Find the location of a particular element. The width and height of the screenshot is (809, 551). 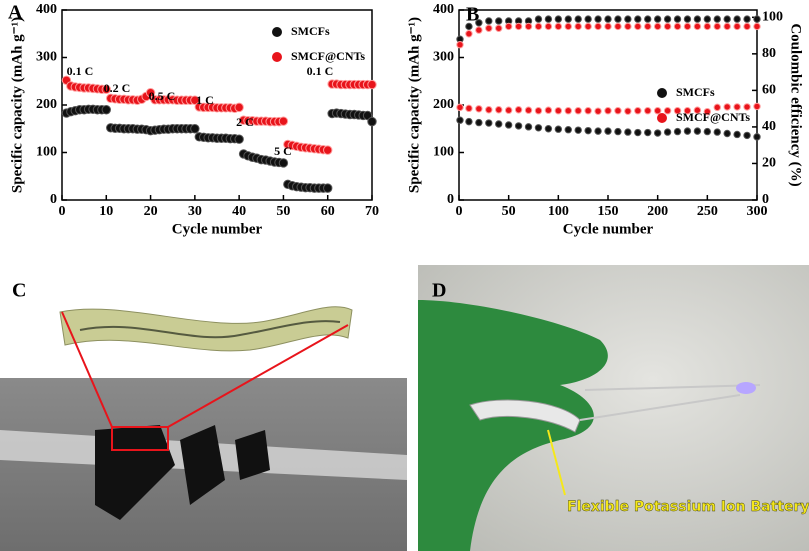

battery is located at coordinates (525, 416).